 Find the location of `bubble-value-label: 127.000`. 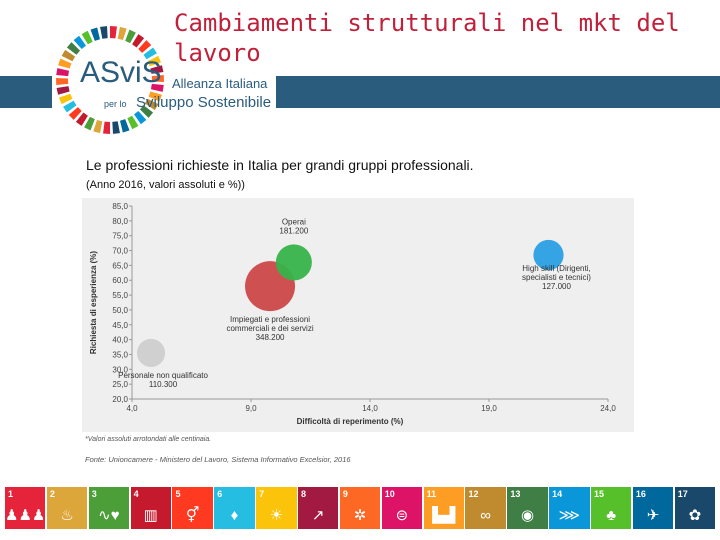

bubble-value-label: 127.000 is located at coordinates (556, 286).